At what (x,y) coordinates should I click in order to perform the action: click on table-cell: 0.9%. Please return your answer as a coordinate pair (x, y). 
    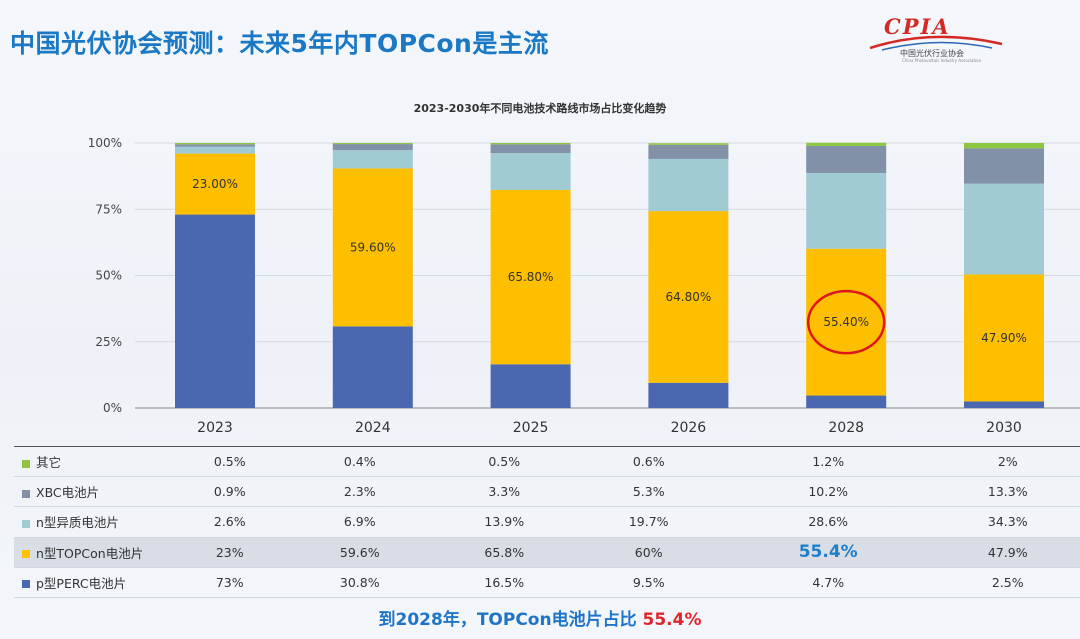
    Looking at the image, I should click on (230, 492).